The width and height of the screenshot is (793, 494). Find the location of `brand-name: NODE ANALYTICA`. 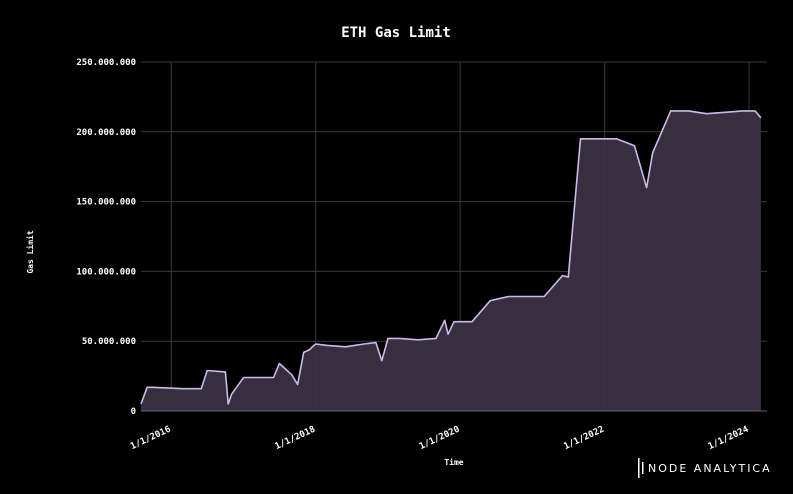

brand-name: NODE ANALYTICA is located at coordinates (710, 468).